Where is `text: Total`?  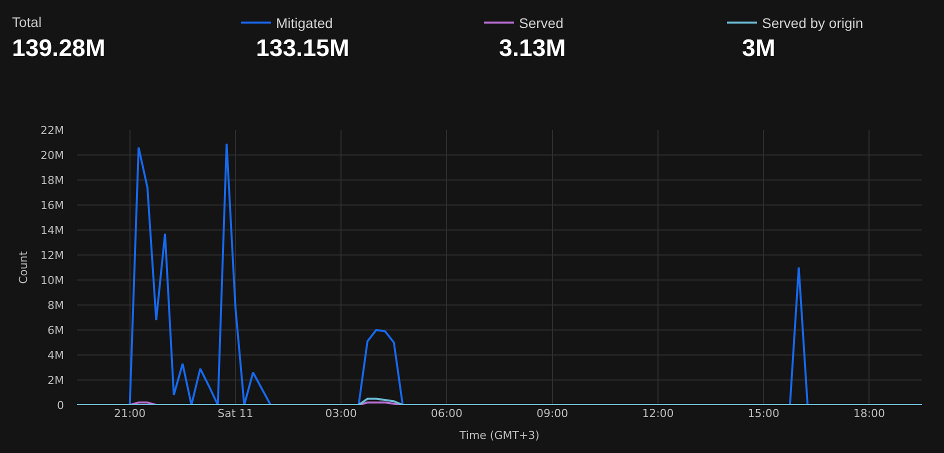
text: Total is located at coordinates (27, 22).